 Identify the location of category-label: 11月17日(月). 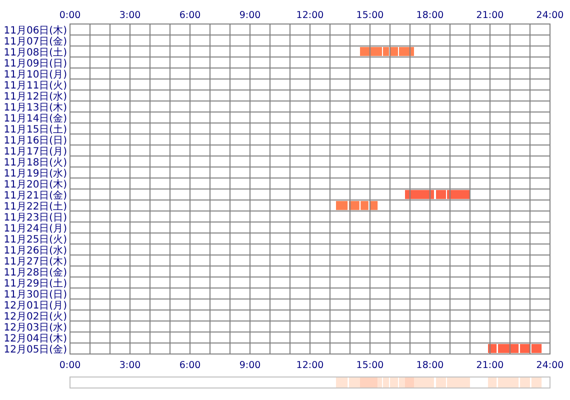
(35, 152).